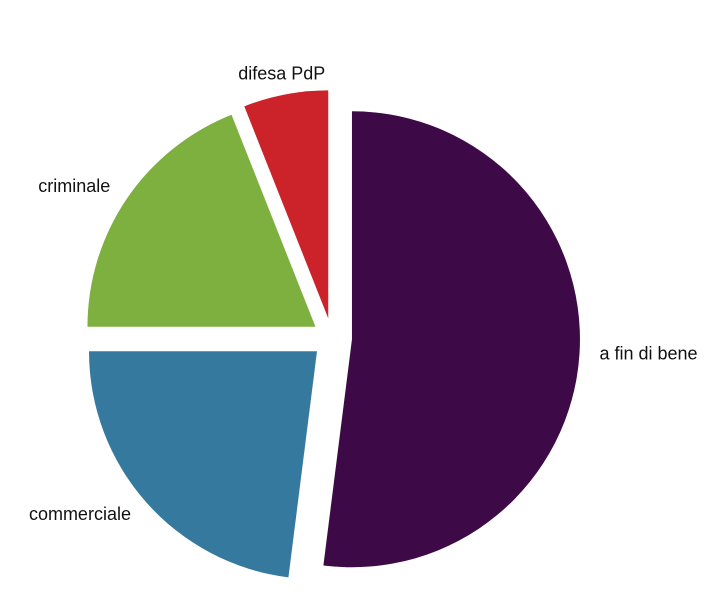  What do you see at coordinates (648, 354) in the screenshot?
I see `slice-label: a fin di bene` at bounding box center [648, 354].